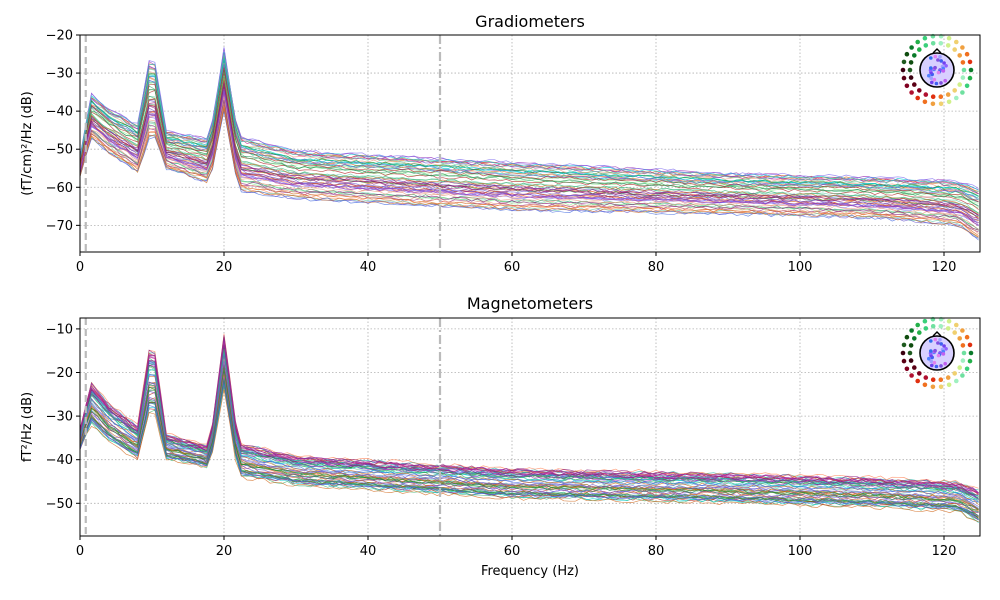 The image size is (1000, 600). Describe the element at coordinates (530, 303) in the screenshot. I see `plot-title: Magnetometers` at that location.